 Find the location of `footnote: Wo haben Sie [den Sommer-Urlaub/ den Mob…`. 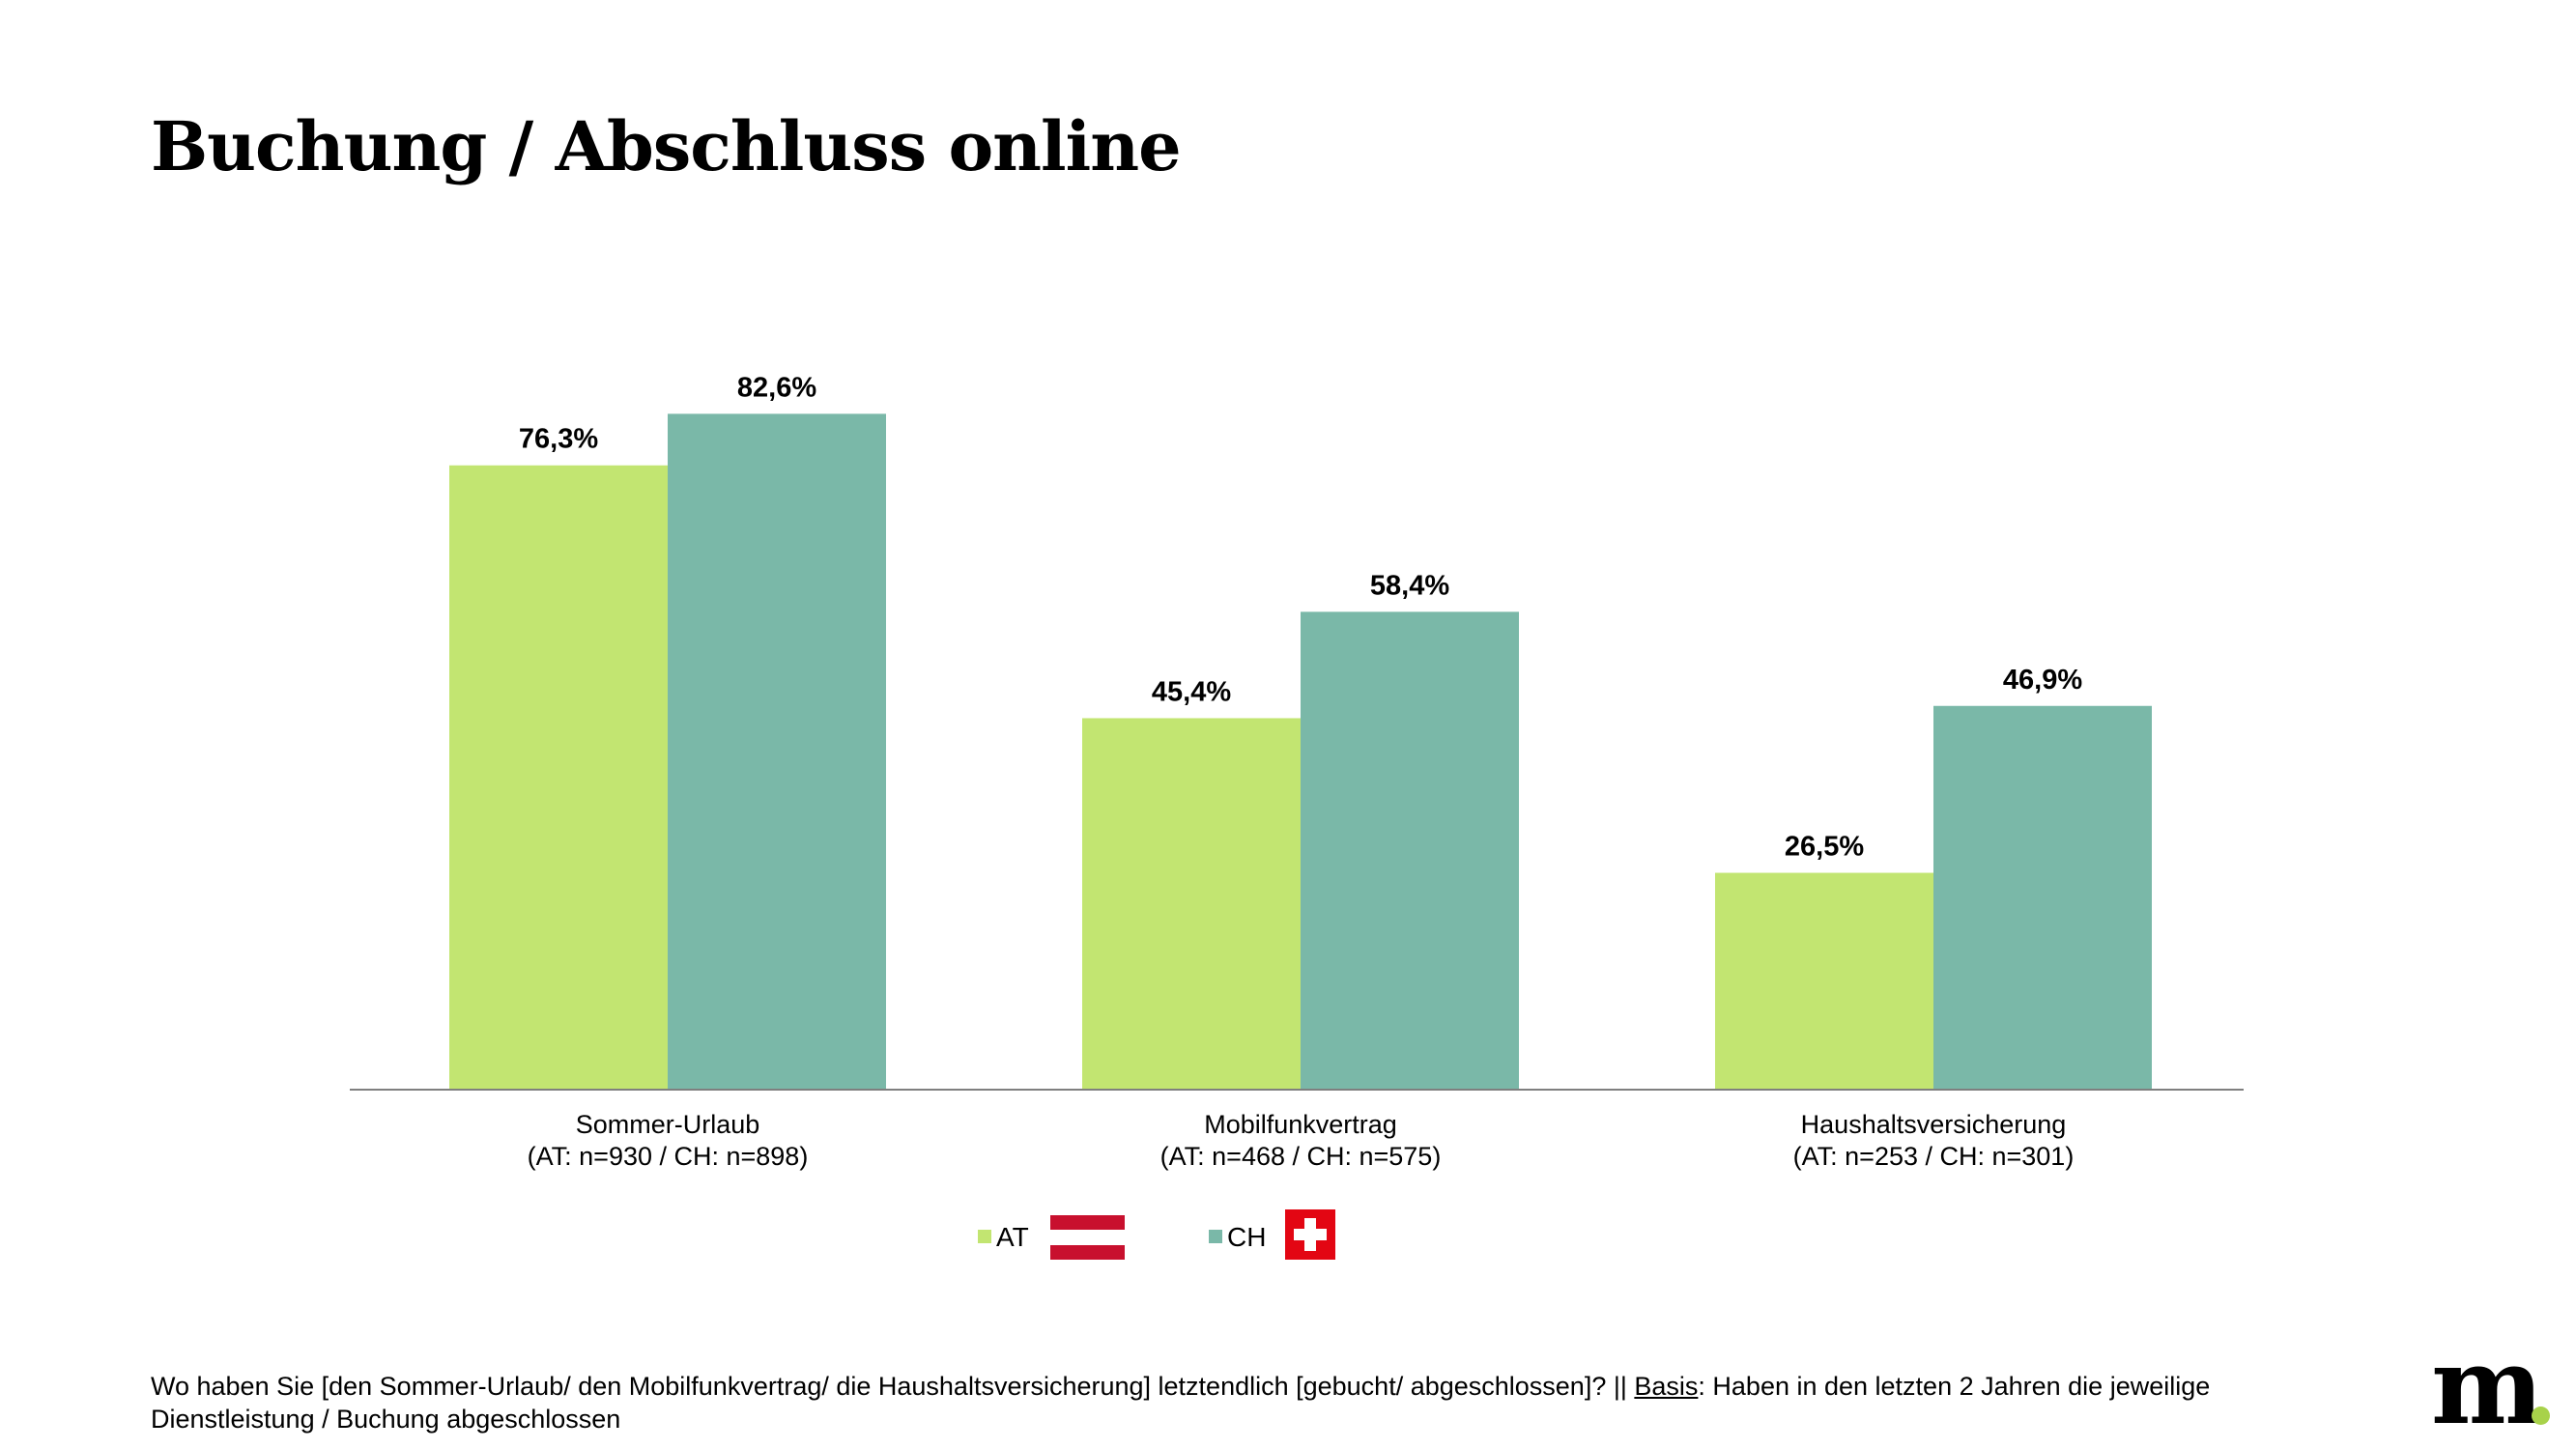

footnote: Wo haben Sie [den Sommer-Urlaub/ den Mob… is located at coordinates (1243, 1402).